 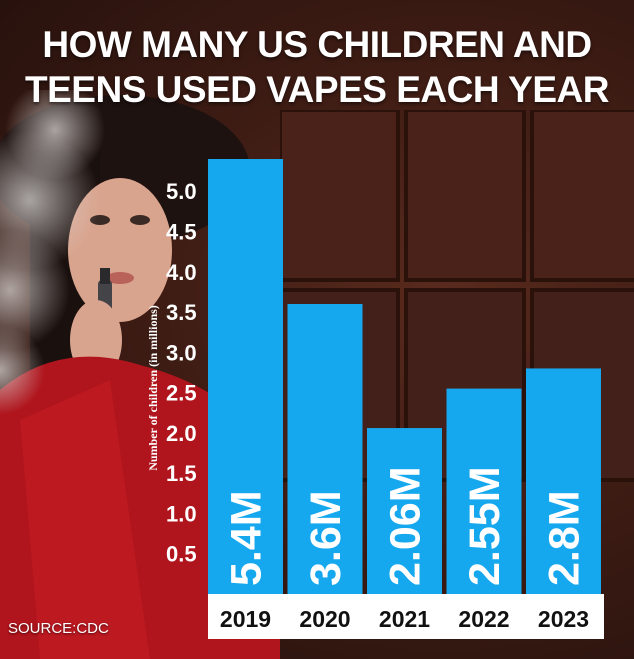 What do you see at coordinates (324, 619) in the screenshot?
I see `x-tick-2020: 2020` at bounding box center [324, 619].